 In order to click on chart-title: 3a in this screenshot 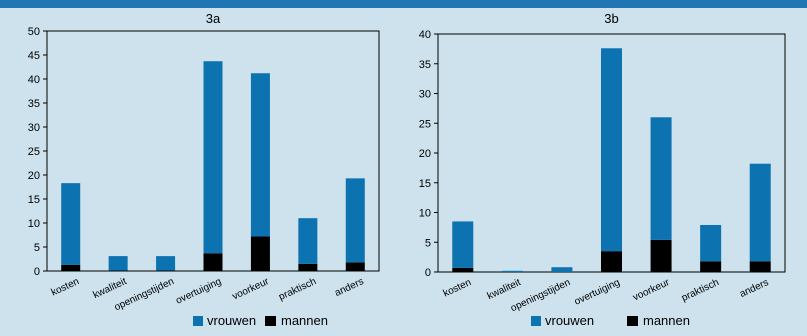, I will do `click(213, 18)`.